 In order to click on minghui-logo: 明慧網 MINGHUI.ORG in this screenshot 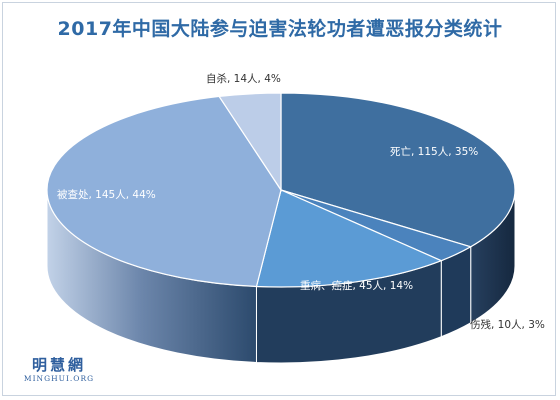, I will do `click(59, 368)`.